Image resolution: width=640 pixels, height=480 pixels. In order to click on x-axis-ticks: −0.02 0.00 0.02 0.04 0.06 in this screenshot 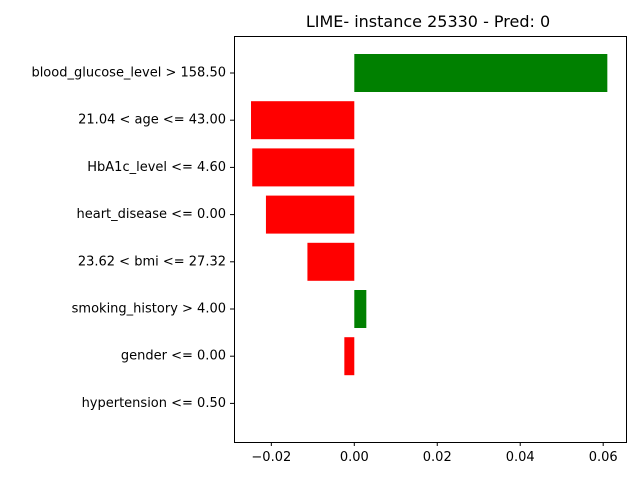, I will do `click(434, 453)`.